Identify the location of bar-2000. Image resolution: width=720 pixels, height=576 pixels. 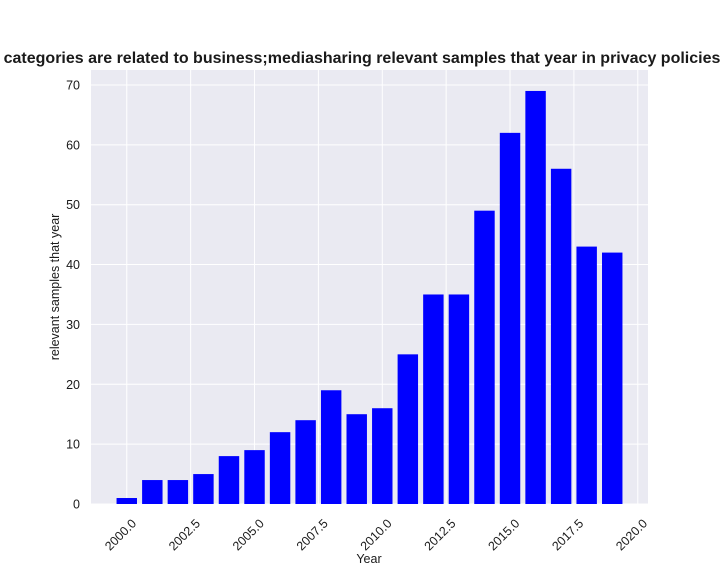
(126, 501).